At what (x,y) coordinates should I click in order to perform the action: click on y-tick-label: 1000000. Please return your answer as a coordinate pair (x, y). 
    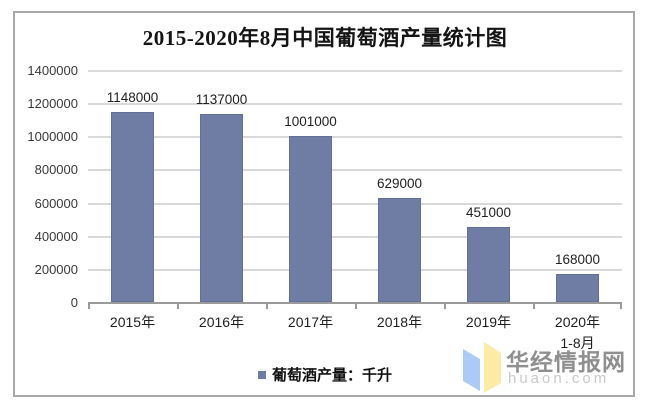
    Looking at the image, I should click on (52, 137).